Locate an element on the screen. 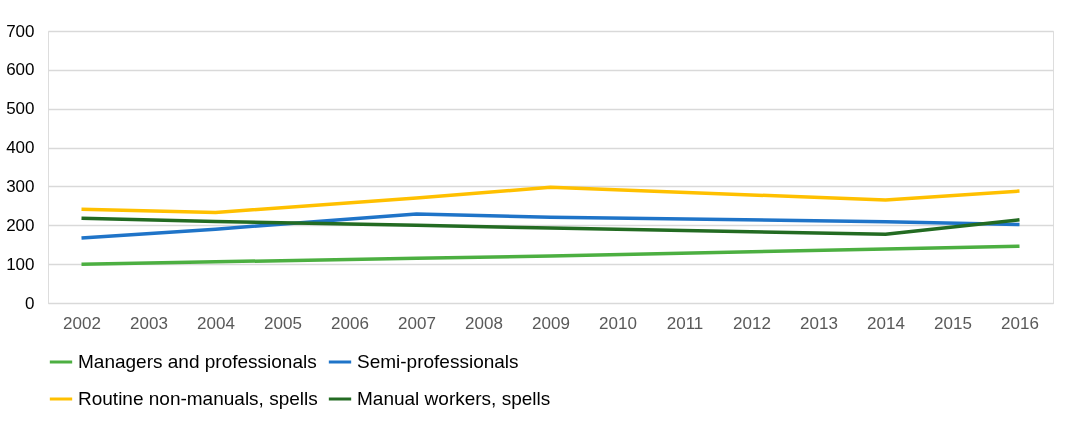  y-tick-label: 600 is located at coordinates (20, 70).